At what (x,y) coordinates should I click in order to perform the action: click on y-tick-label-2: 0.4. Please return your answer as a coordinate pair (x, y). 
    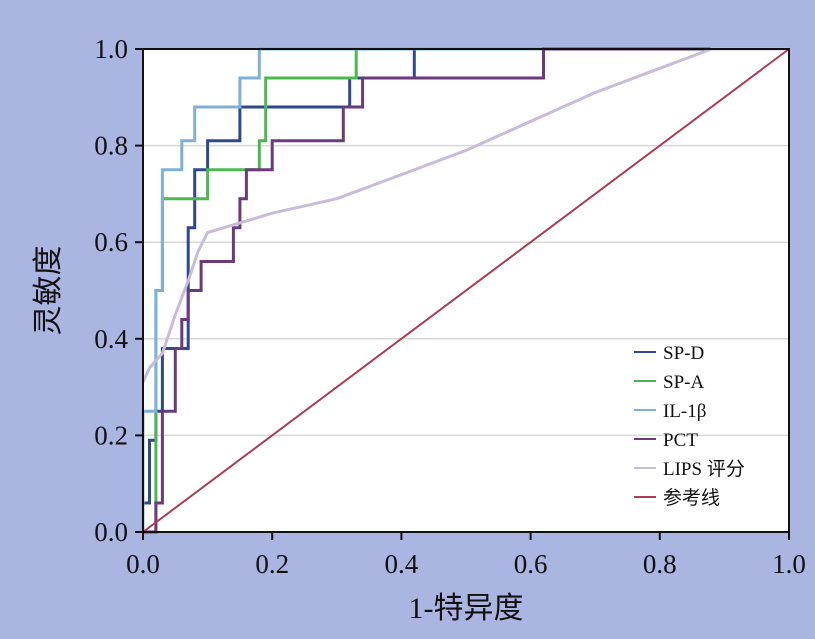
    Looking at the image, I should click on (111, 339).